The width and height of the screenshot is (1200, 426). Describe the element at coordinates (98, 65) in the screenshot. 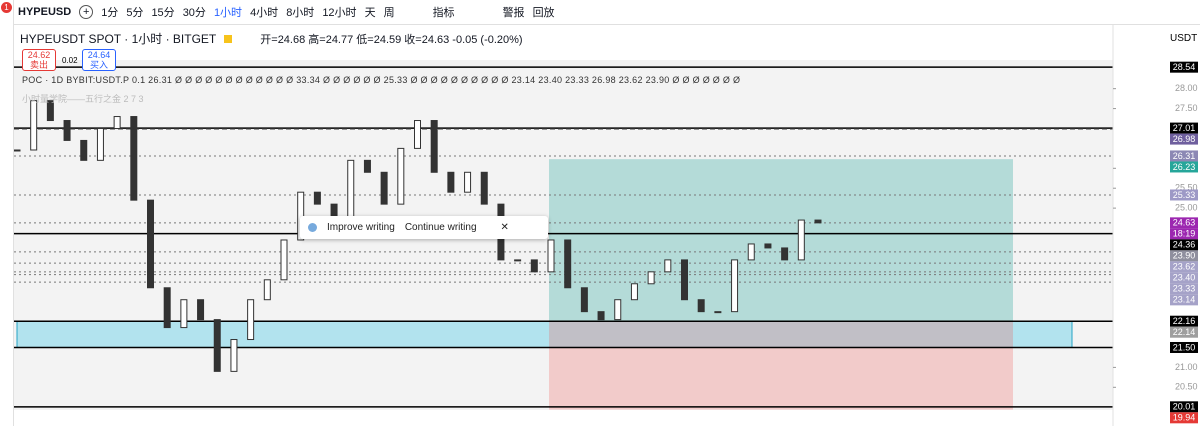

I see `buy: 买入` at that location.